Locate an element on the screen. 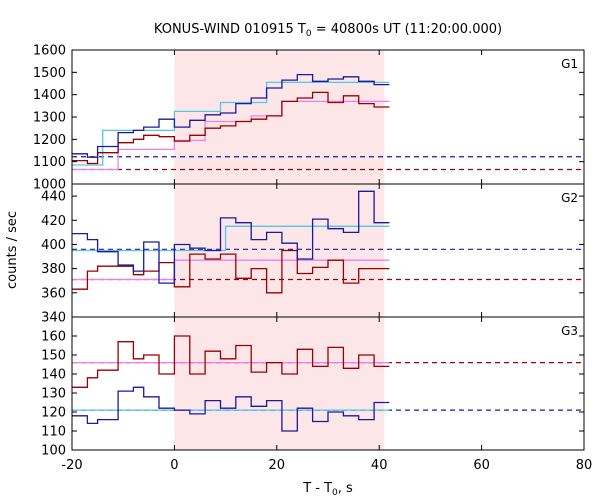  y-tick-label: 1500 is located at coordinates (49, 73).